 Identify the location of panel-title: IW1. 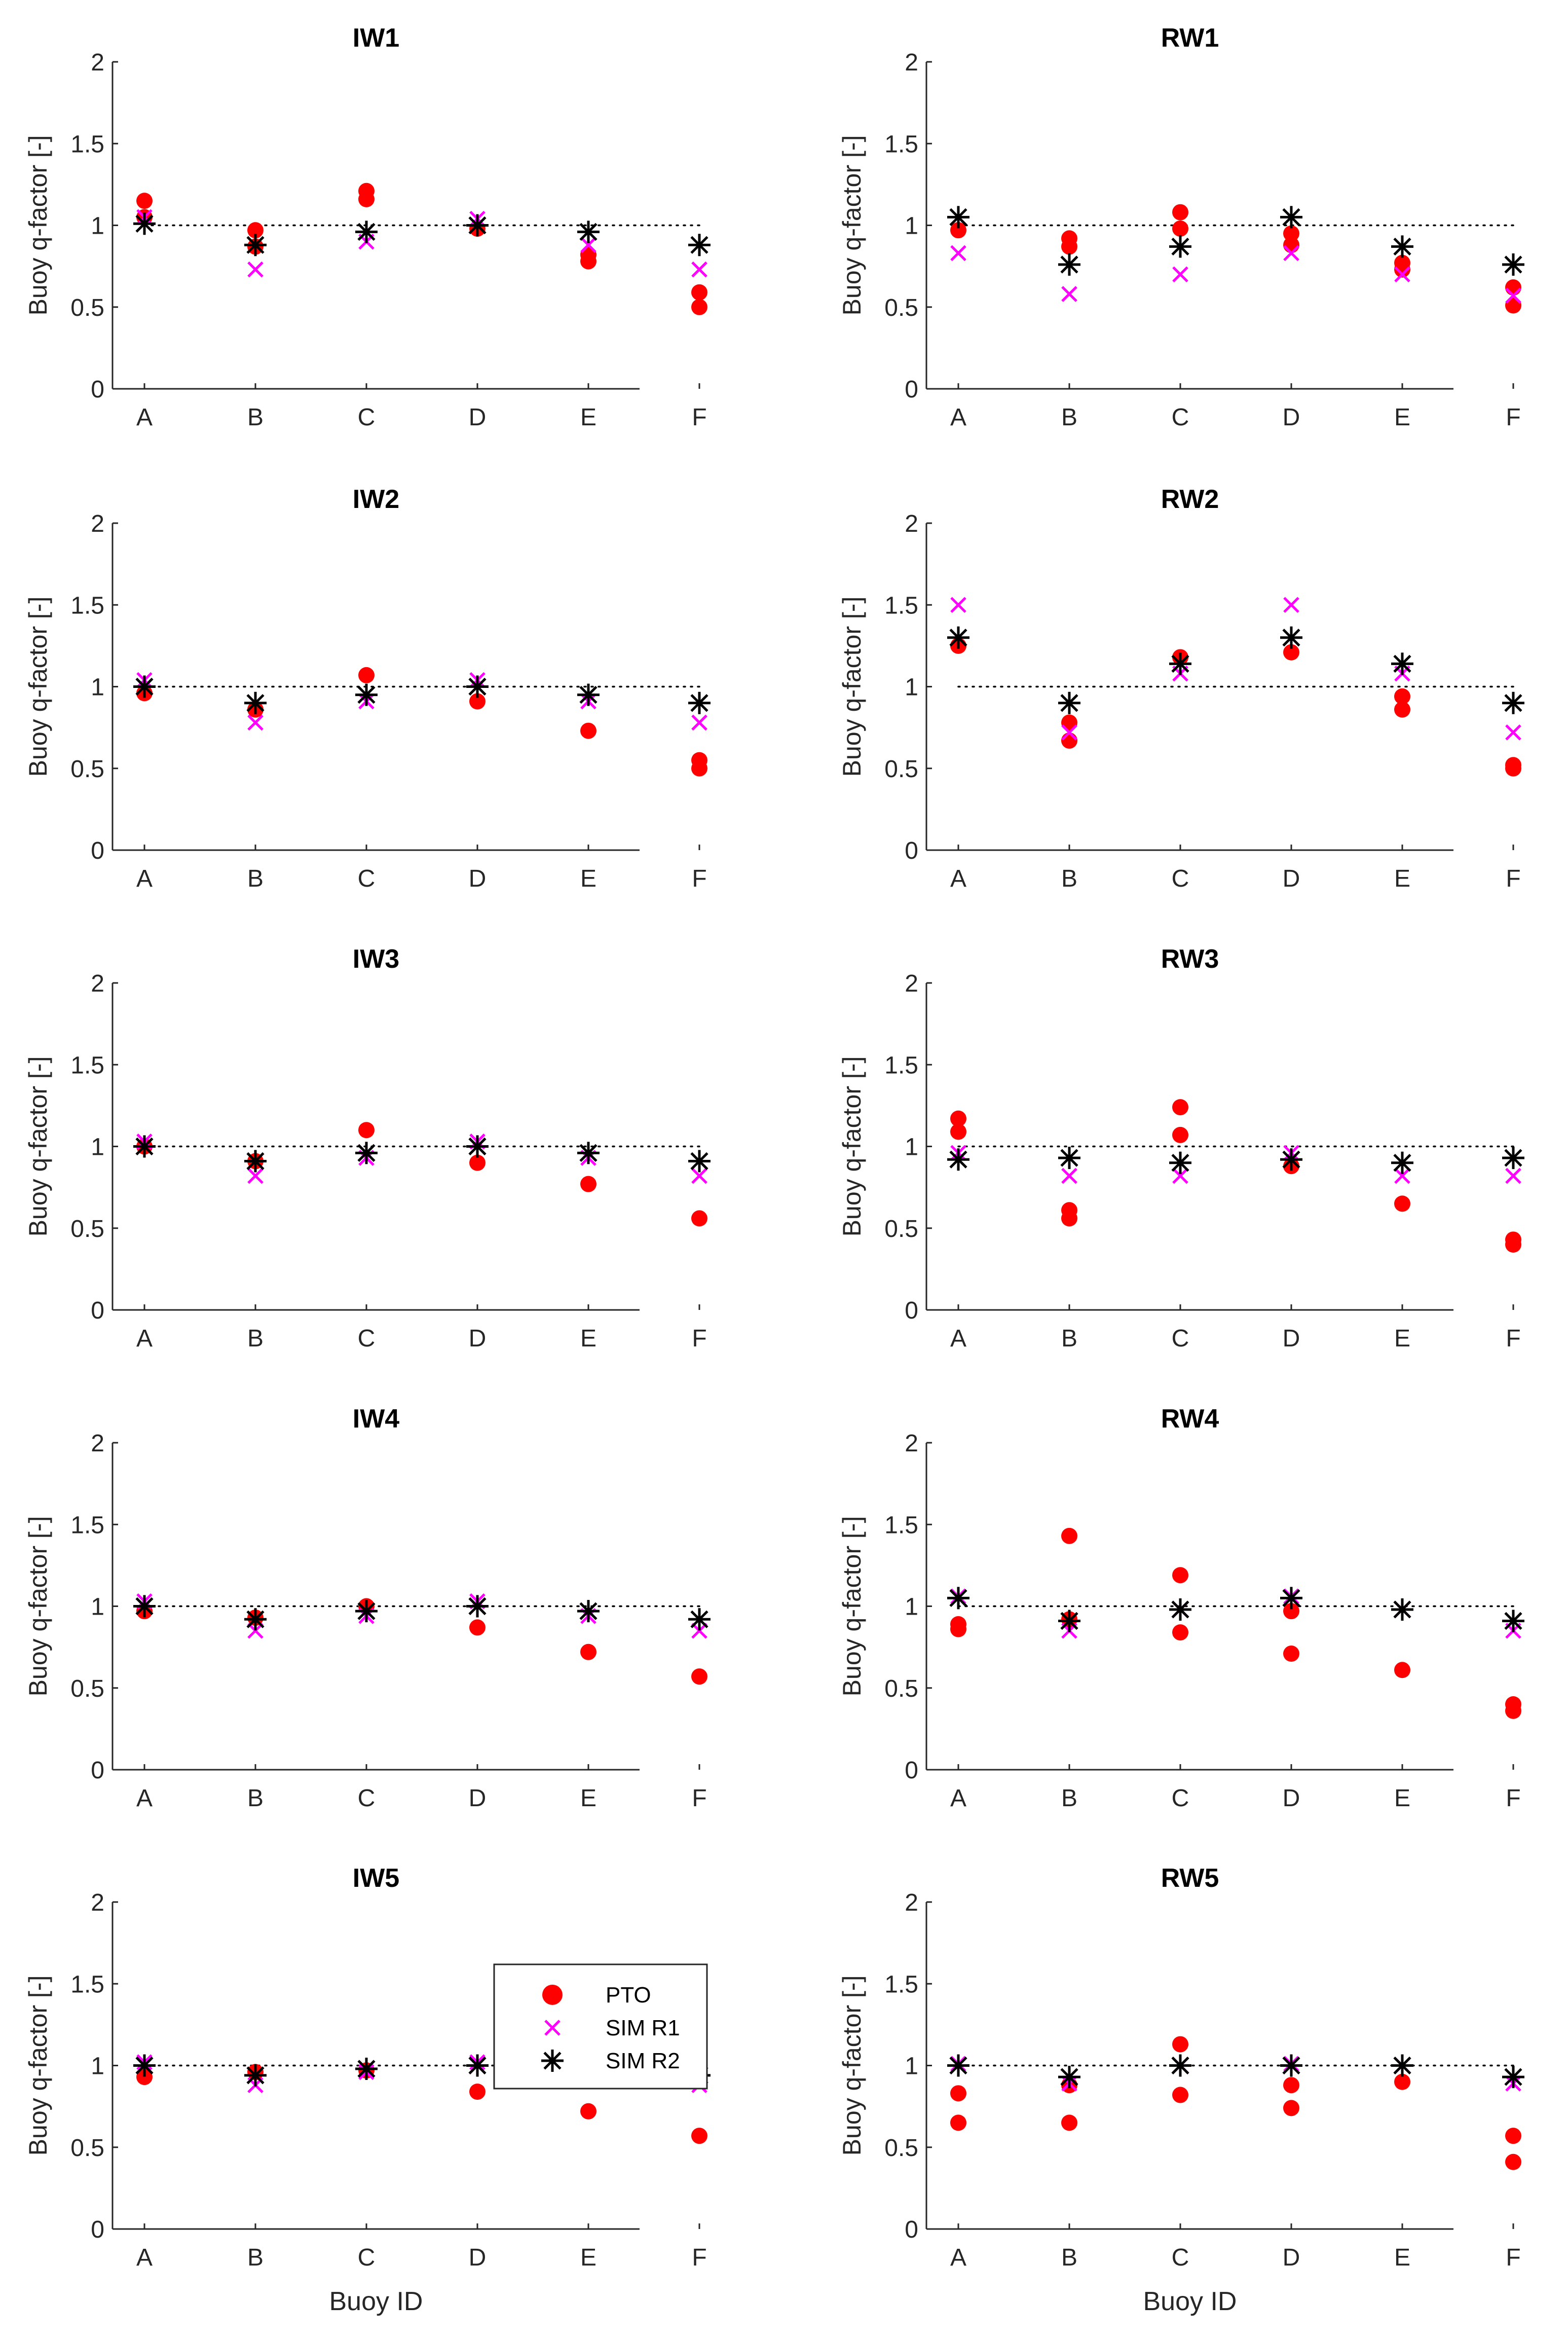
(376, 38).